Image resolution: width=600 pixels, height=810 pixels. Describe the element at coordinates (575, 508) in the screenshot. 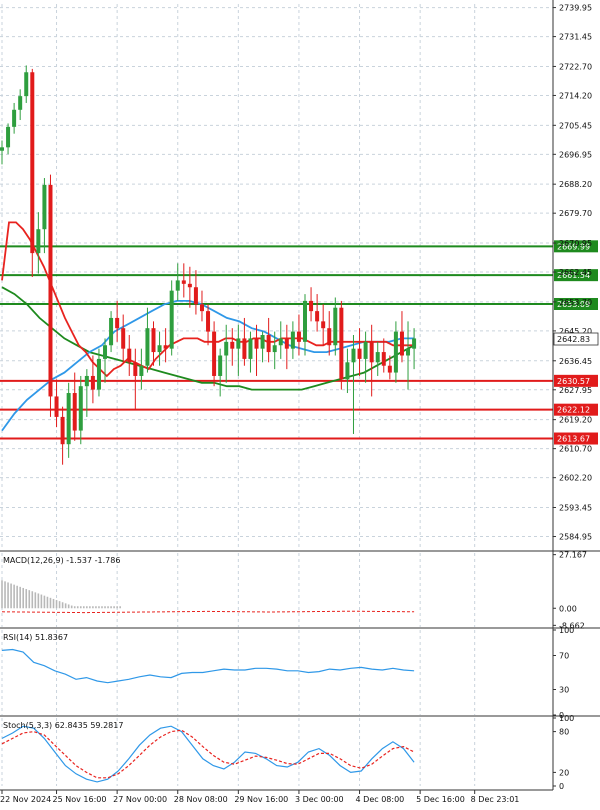

I see `price-tick-label: 2593.45` at that location.